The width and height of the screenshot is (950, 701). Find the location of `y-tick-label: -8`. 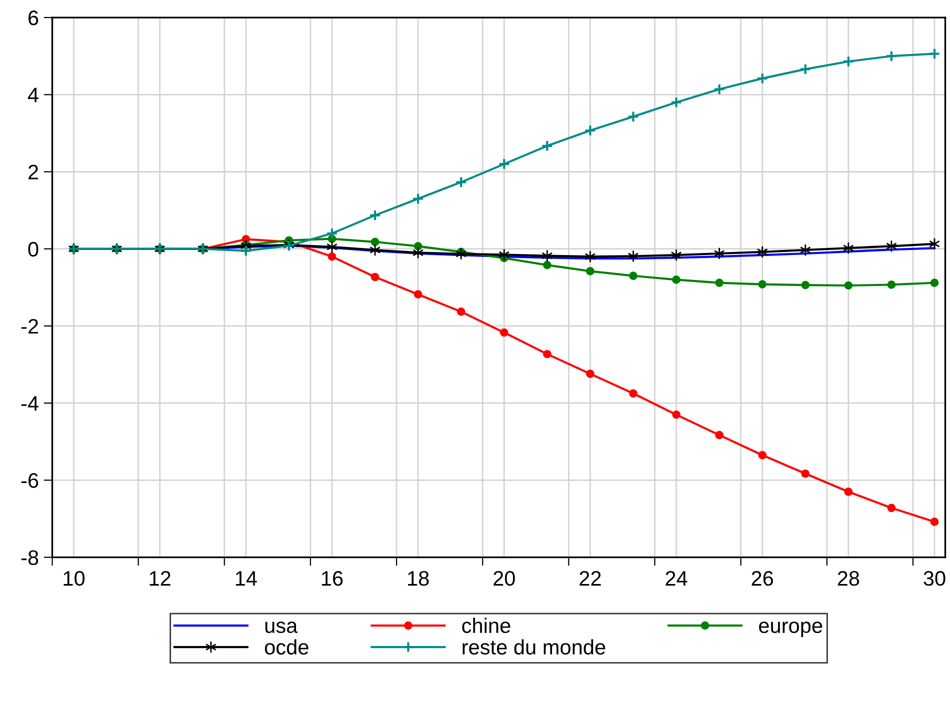

y-tick-label: -8 is located at coordinates (29, 558).